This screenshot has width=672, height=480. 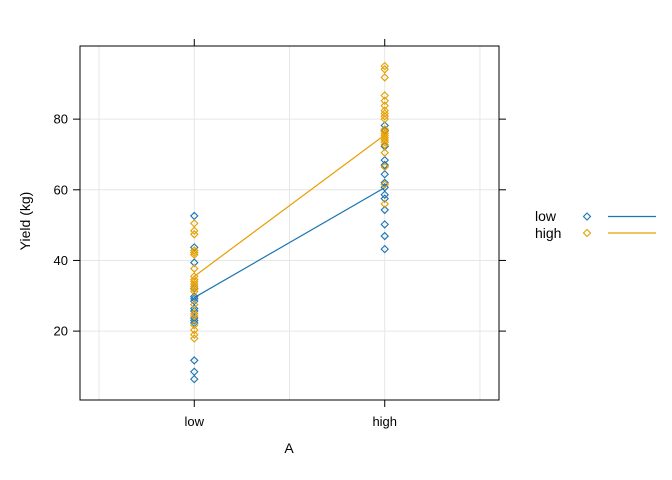 What do you see at coordinates (587, 216) in the screenshot?
I see `data-point-legend-low` at bounding box center [587, 216].